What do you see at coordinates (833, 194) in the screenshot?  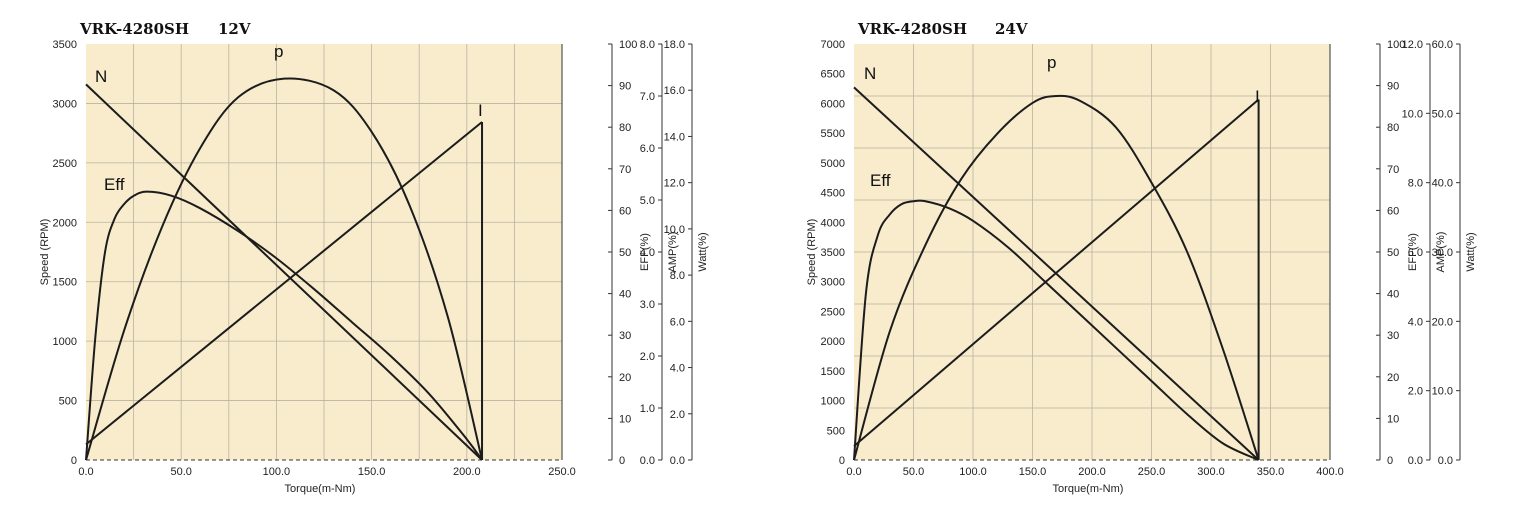 I see `speed-tick-label: 4500` at bounding box center [833, 194].